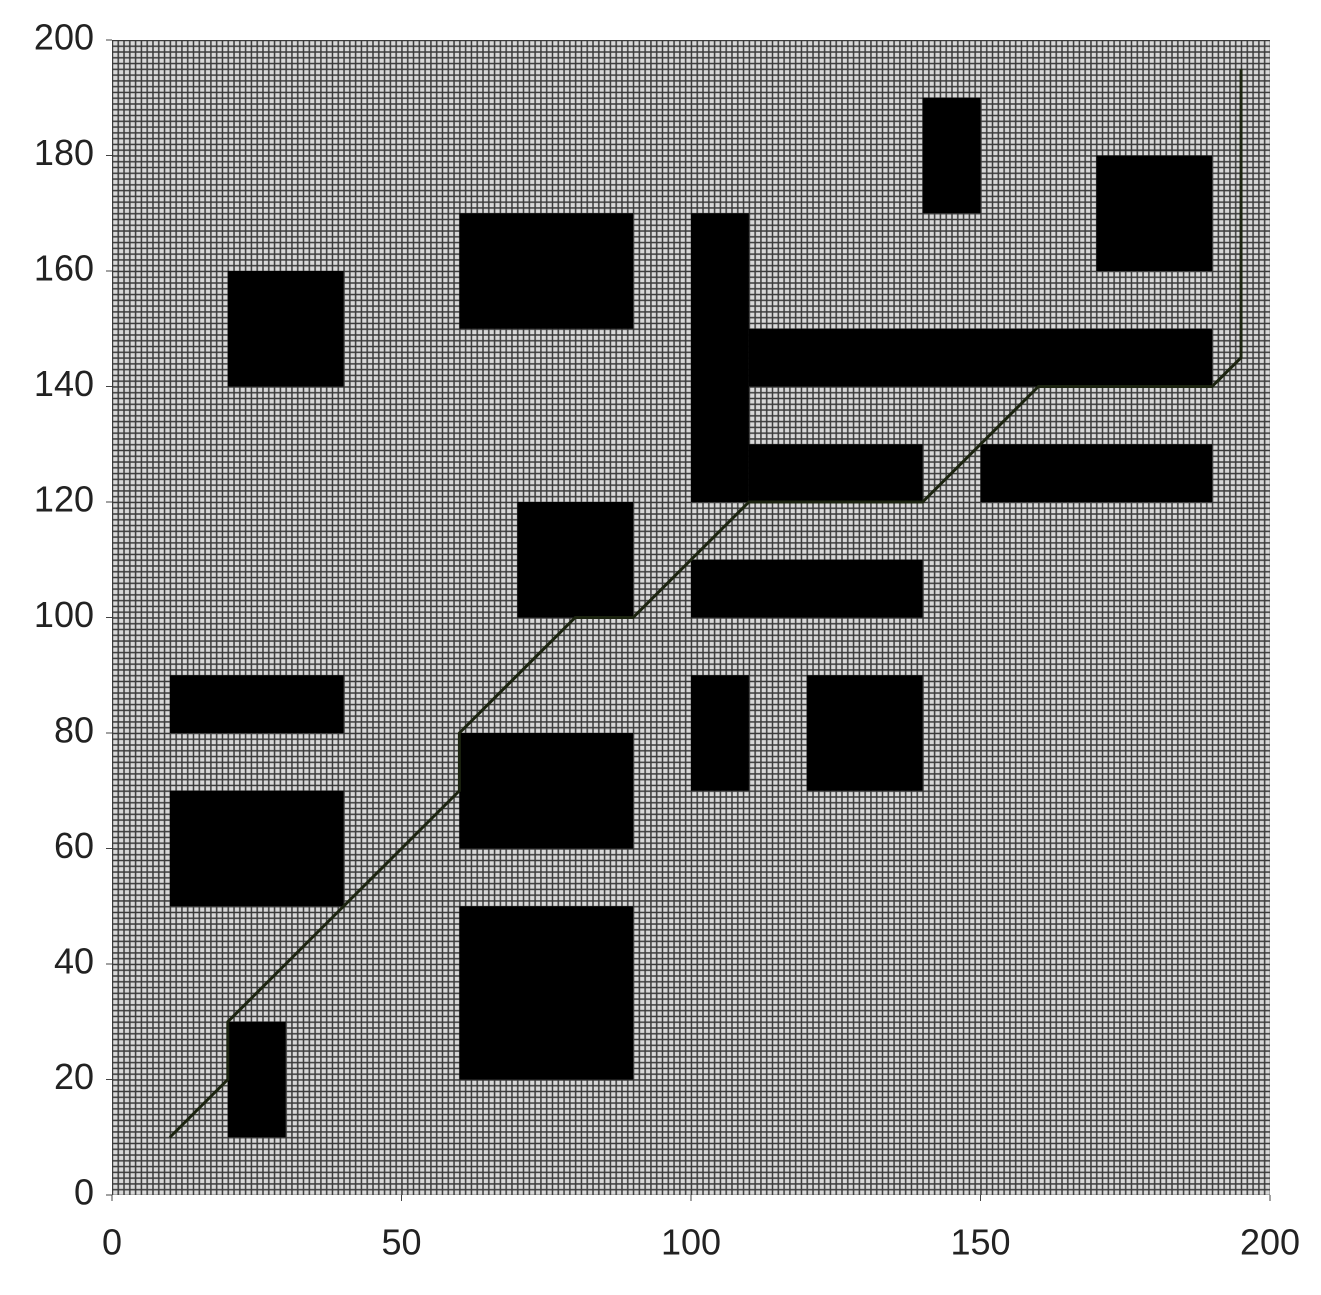 The image size is (1321, 1295). I want to click on x-tick-label: 0, so click(112, 1242).